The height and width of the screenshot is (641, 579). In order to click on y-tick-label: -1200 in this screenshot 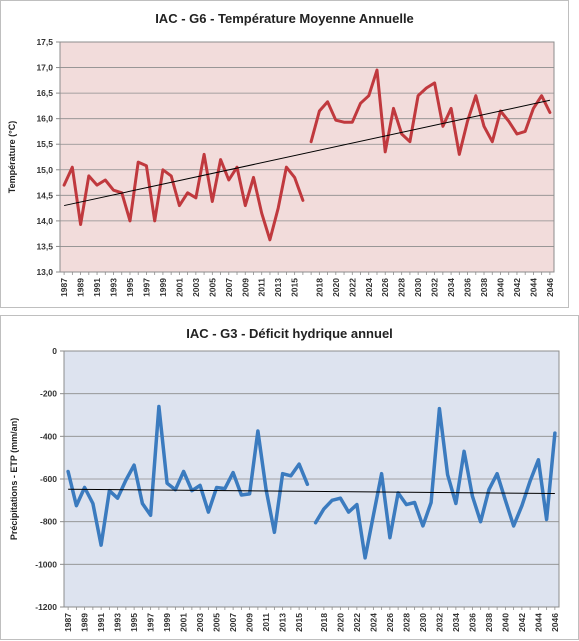, I will do `click(46, 607)`.